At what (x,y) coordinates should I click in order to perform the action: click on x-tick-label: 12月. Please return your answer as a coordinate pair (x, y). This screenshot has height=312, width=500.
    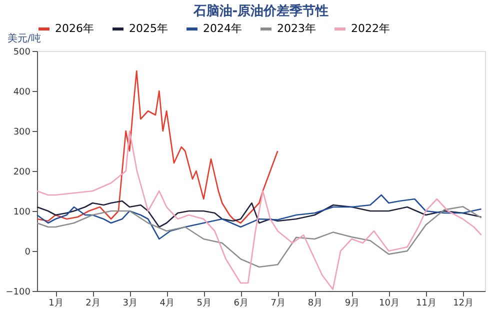
    Looking at the image, I should click on (463, 303).